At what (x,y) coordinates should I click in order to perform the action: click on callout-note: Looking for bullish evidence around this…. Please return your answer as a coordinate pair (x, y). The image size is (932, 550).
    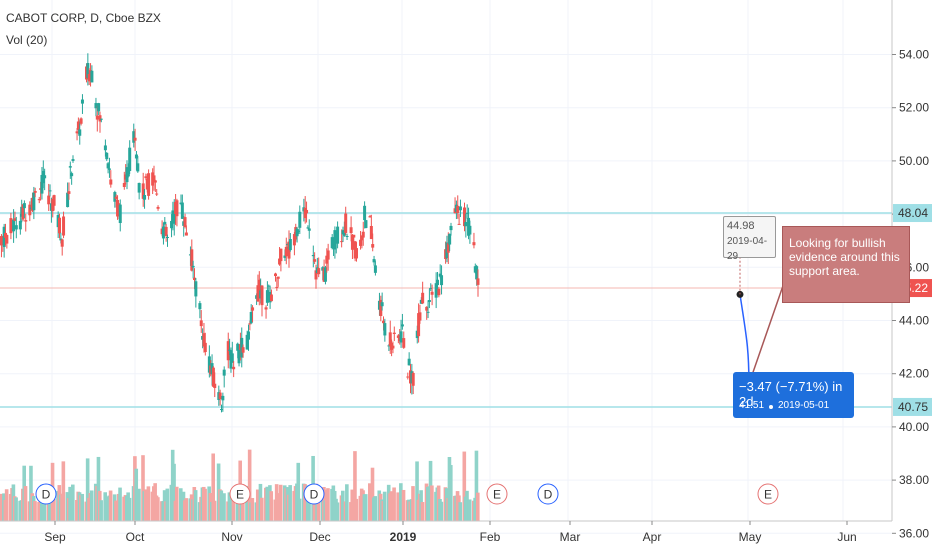
    Looking at the image, I should click on (846, 264).